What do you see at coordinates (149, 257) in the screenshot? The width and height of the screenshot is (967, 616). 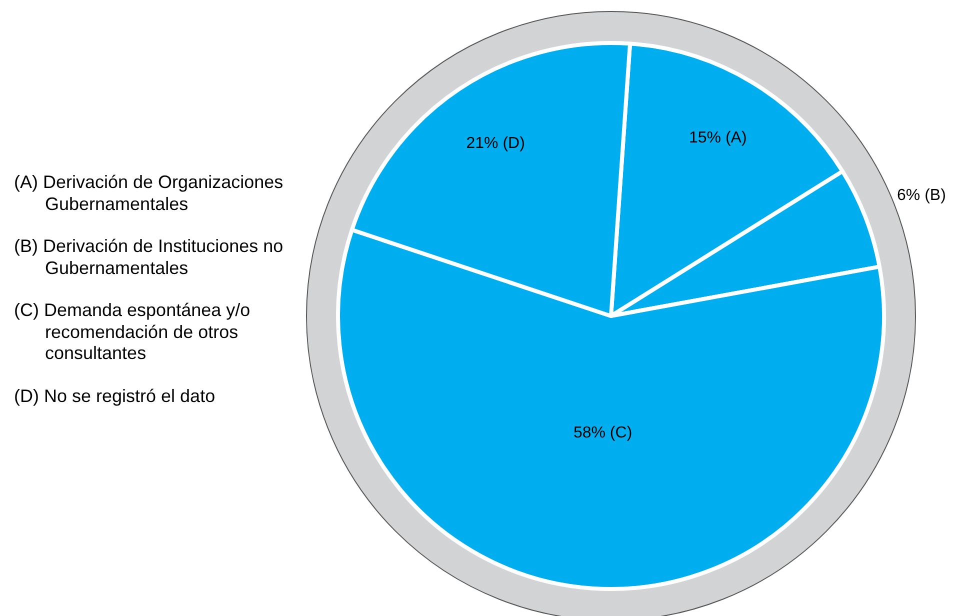 I see `text: (B) Derivación de Instituciones no Gubernamentales` at bounding box center [149, 257].